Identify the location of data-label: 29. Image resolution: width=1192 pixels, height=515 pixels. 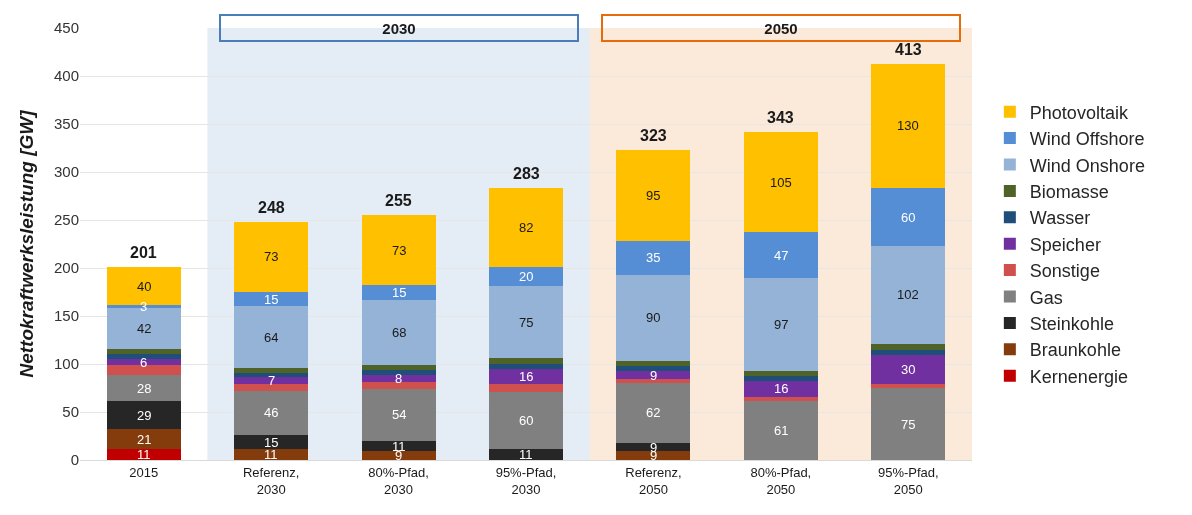
(144, 415).